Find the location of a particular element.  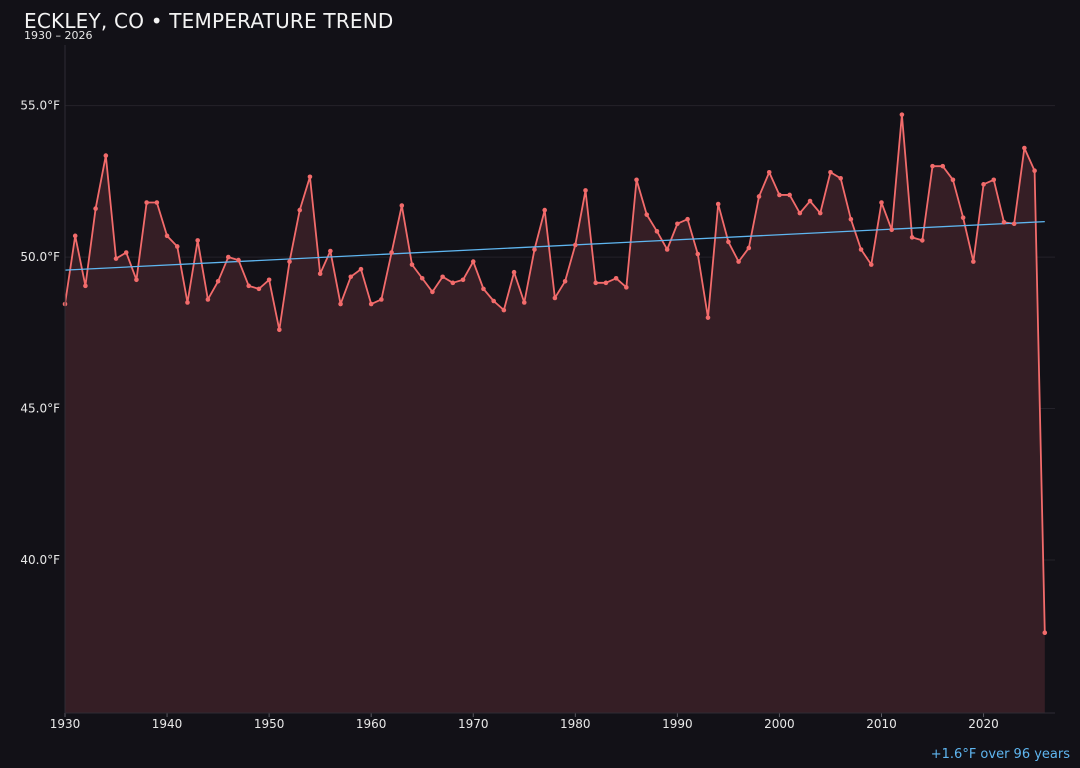

chart-subtitle: 1930 – 2026 is located at coordinates (58, 35).